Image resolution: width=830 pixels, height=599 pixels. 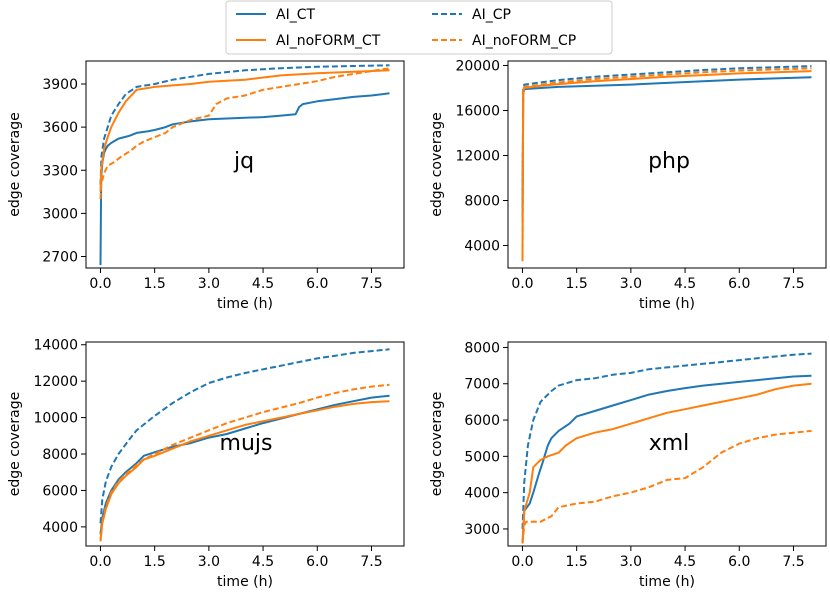 What do you see at coordinates (55, 419) in the screenshot?
I see `y-tick-label: 10000` at bounding box center [55, 419].